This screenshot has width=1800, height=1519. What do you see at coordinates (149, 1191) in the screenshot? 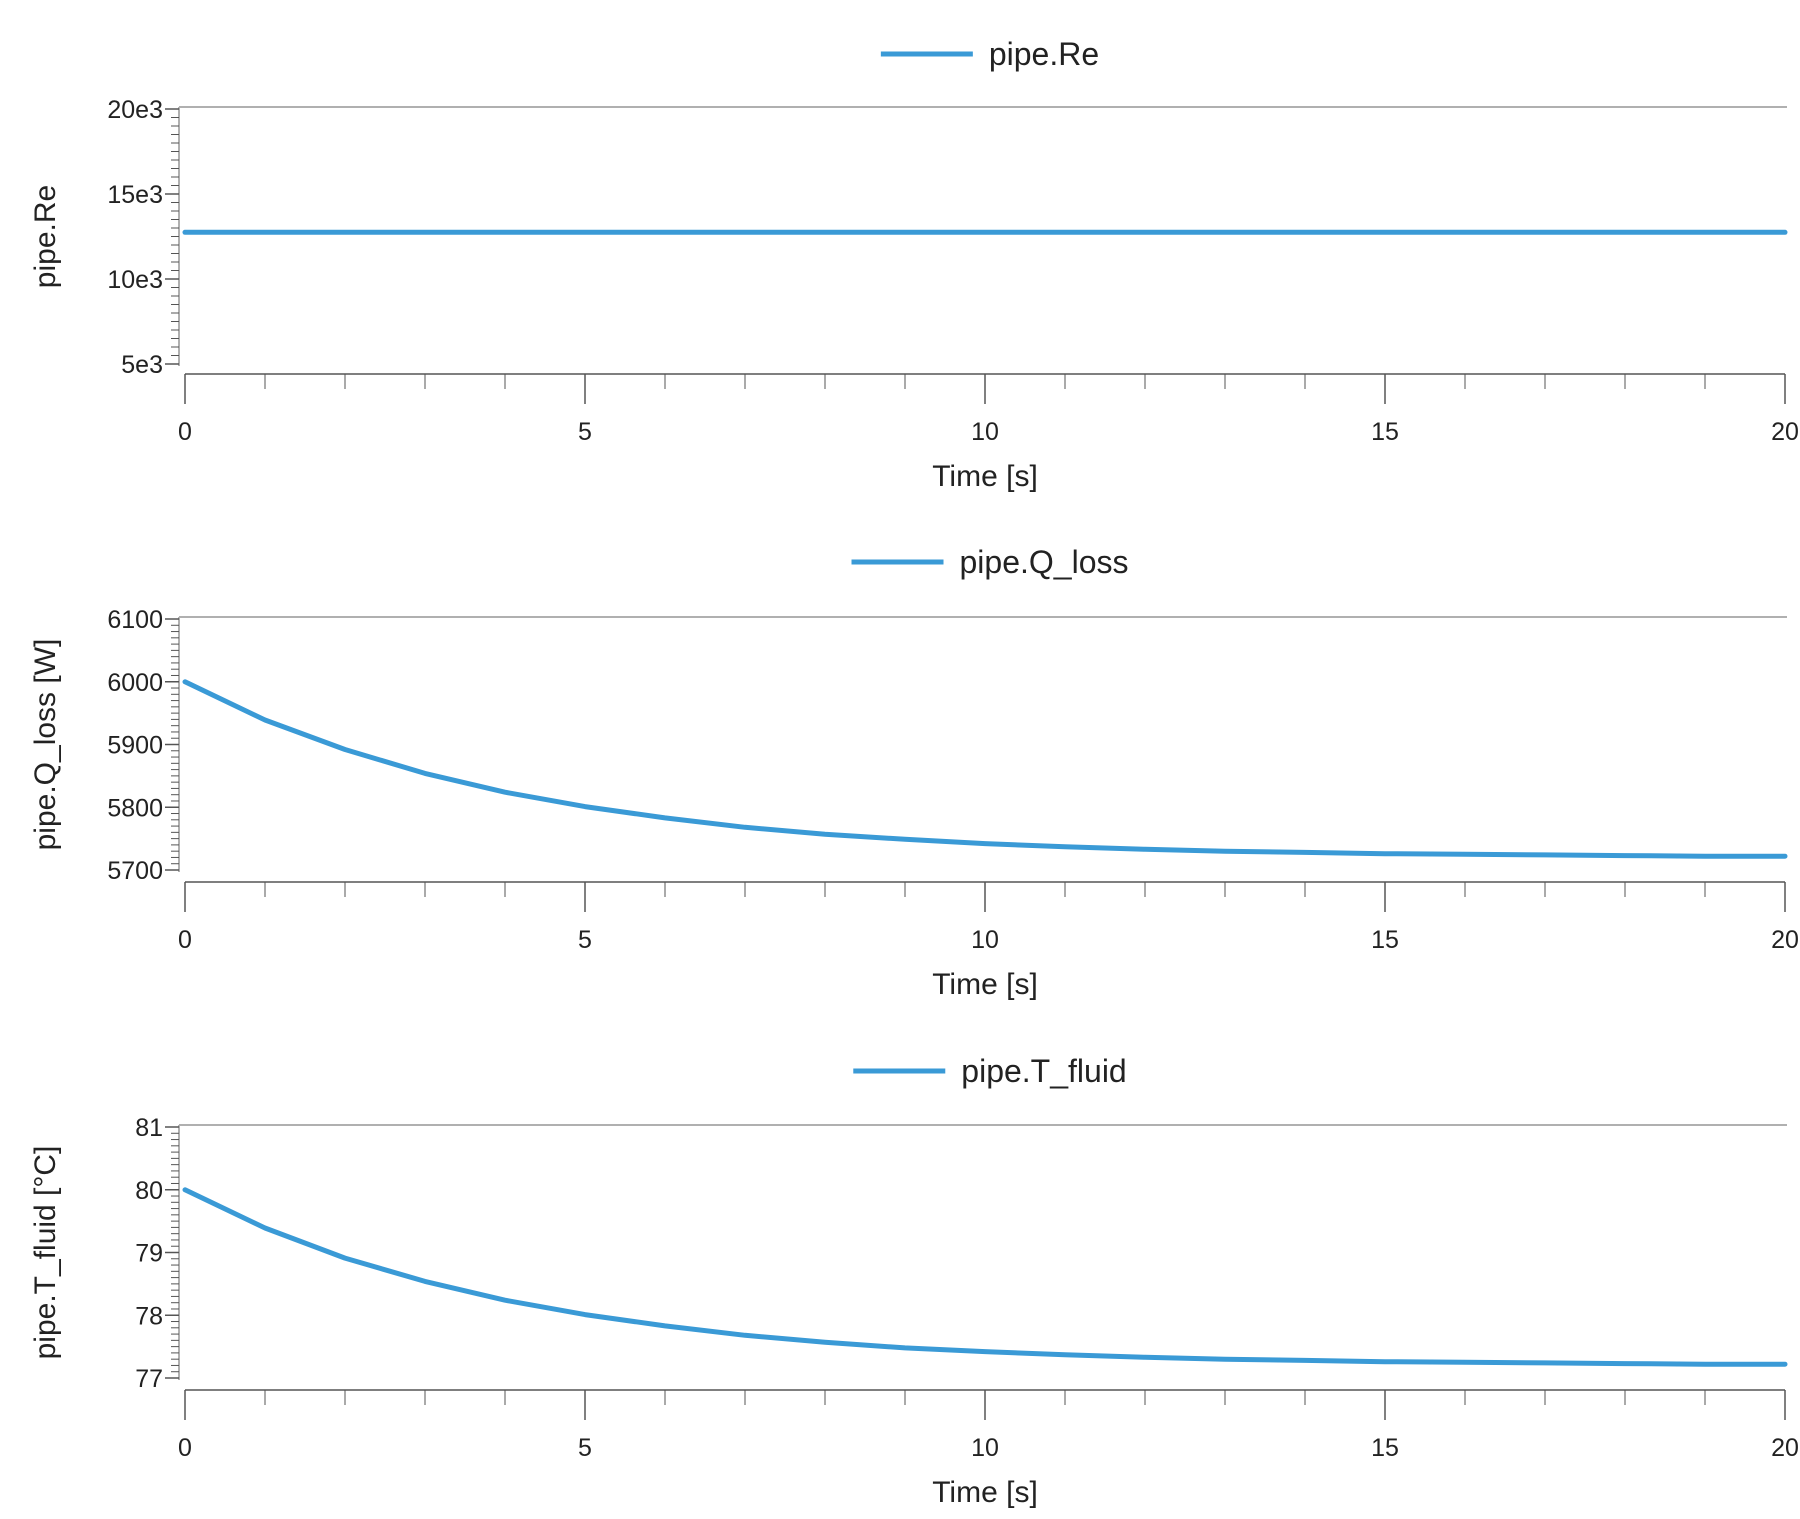
I see `y-tick-label: 80` at bounding box center [149, 1191].